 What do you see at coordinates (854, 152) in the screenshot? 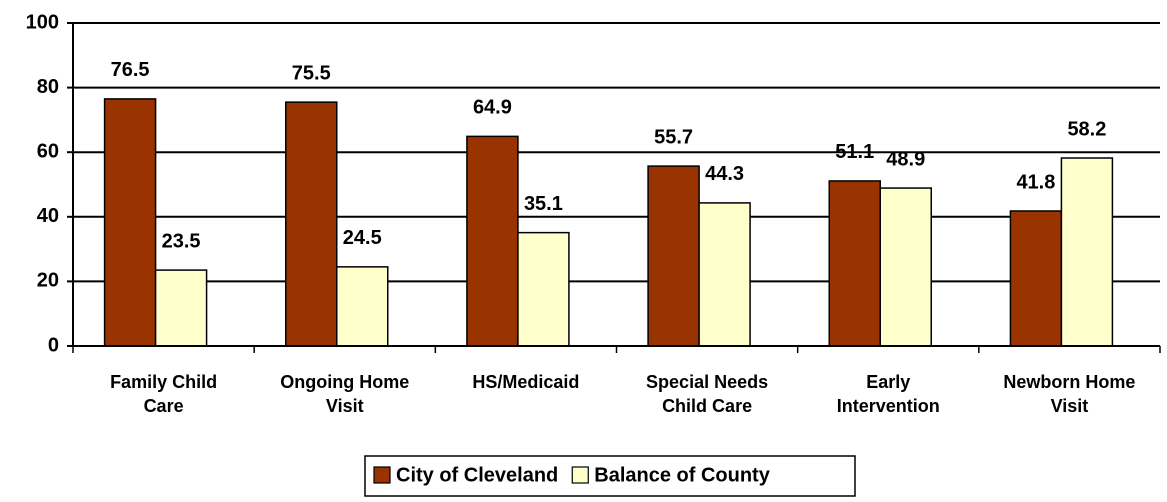
I see `value-label: 51.1` at bounding box center [854, 152].